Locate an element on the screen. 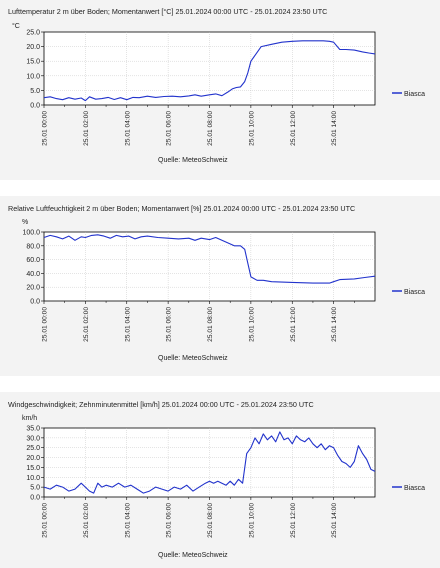  y-axis-unit: km/h is located at coordinates (29, 418).